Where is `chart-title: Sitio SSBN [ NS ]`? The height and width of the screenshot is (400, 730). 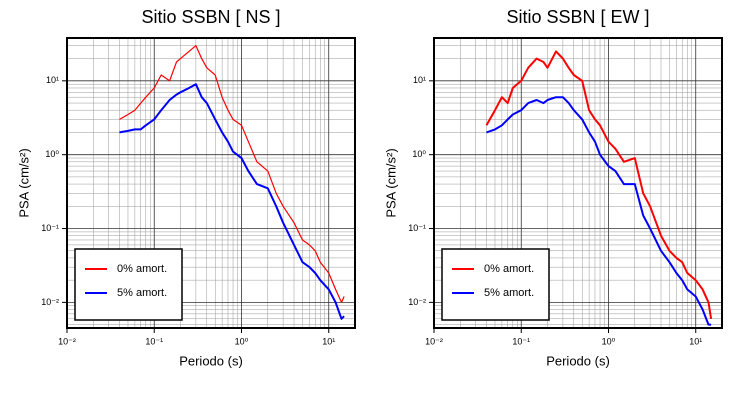
chart-title: Sitio SSBN [ NS ] is located at coordinates (210, 17).